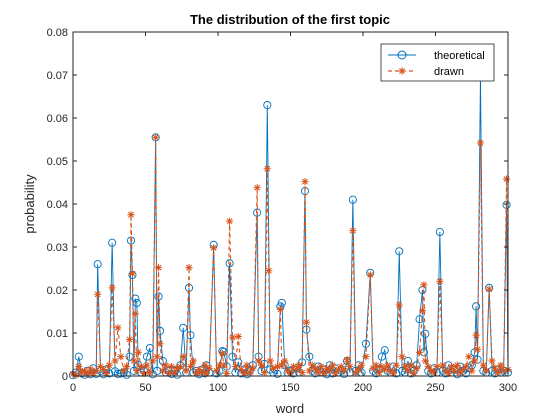  Describe the element at coordinates (218, 388) in the screenshot. I see `x-tick-label: 100` at that location.